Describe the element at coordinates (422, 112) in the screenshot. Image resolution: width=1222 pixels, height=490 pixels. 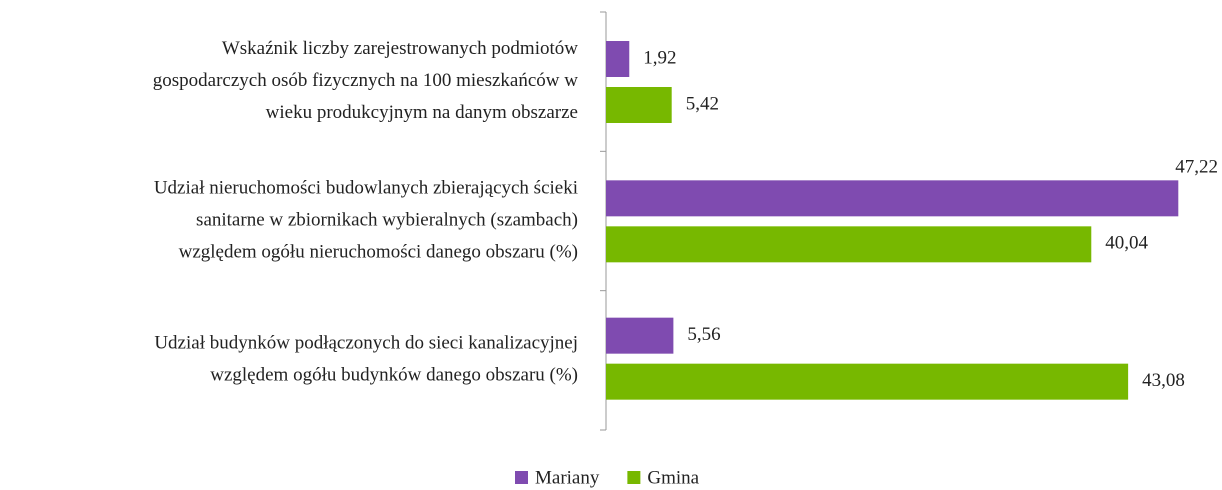
I see `category-label: wieku produkcyjnym na danym obszarze` at that location.